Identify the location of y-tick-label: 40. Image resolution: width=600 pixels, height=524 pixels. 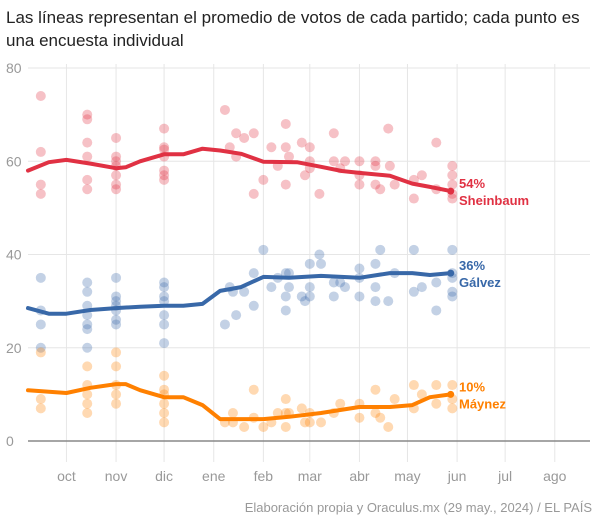
(14, 255).